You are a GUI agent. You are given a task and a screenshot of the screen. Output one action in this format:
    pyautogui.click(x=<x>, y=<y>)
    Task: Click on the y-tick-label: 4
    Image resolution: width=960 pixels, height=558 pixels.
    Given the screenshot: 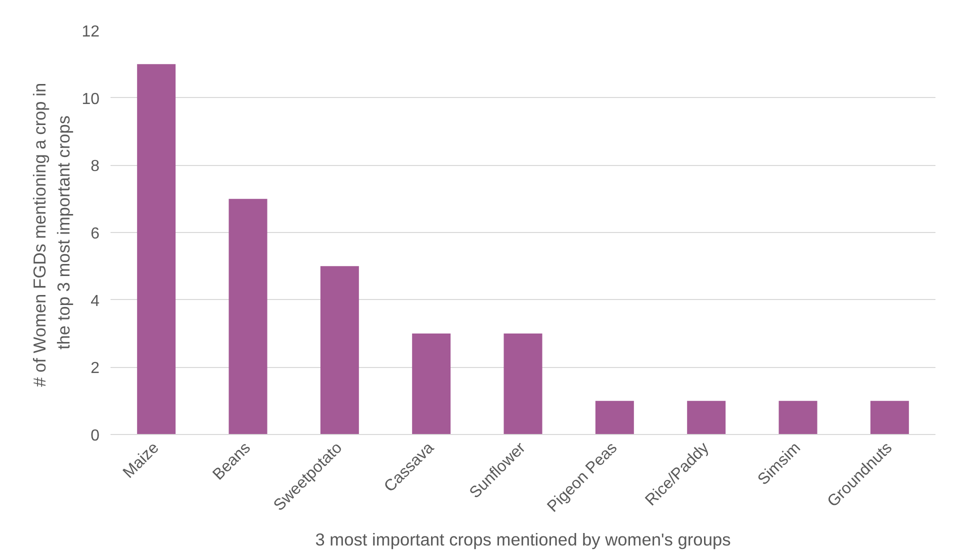 What is the action you would take?
    pyautogui.click(x=95, y=301)
    